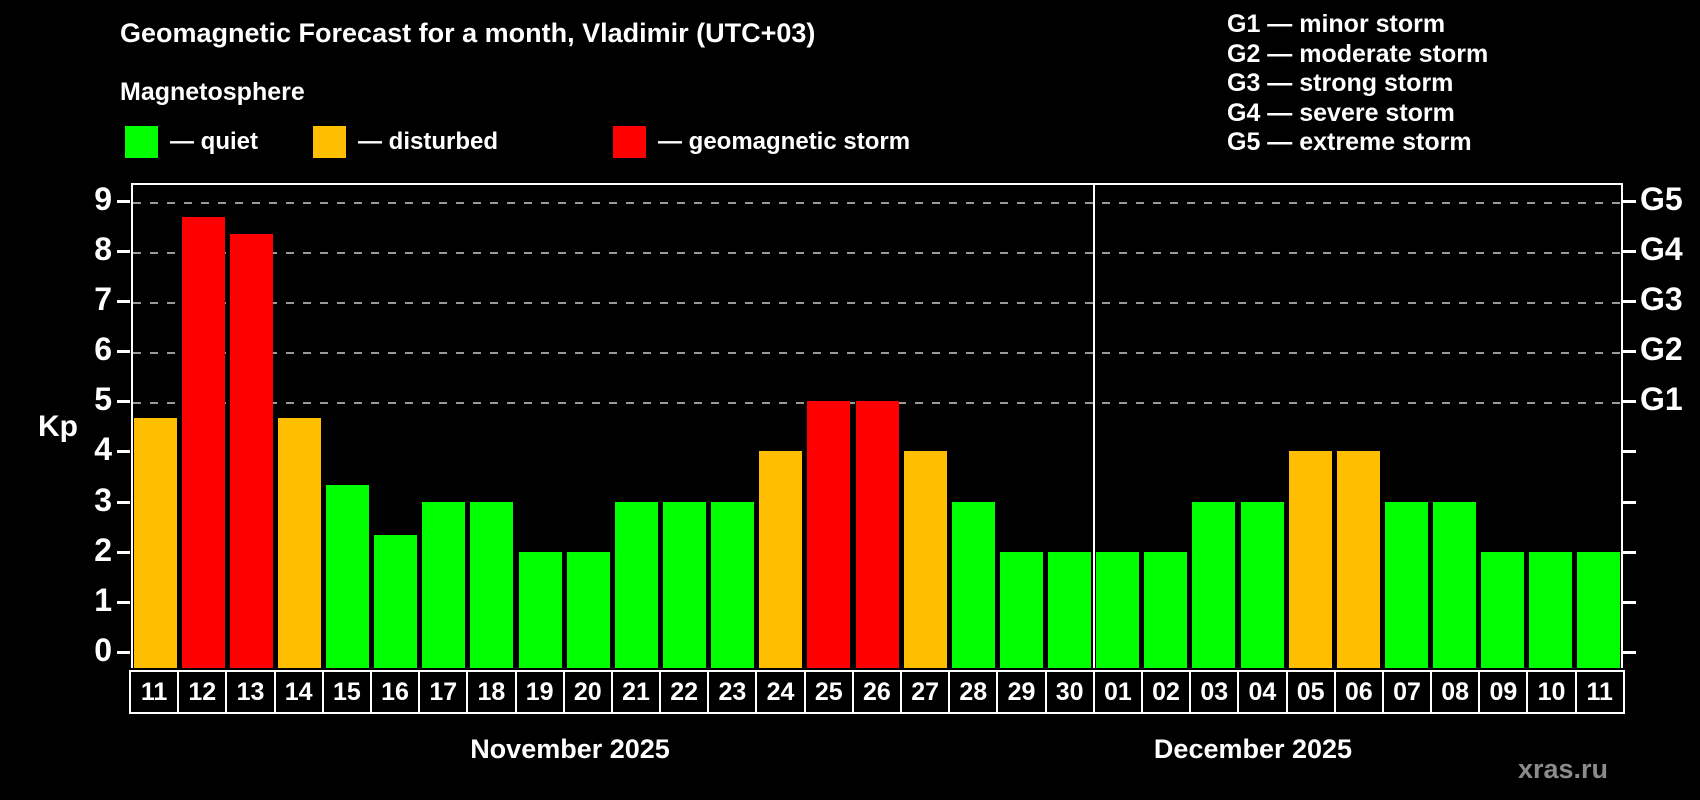 The image size is (1700, 800). Describe the element at coordinates (780, 692) in the screenshot. I see `date-cell-november-24: 24` at that location.